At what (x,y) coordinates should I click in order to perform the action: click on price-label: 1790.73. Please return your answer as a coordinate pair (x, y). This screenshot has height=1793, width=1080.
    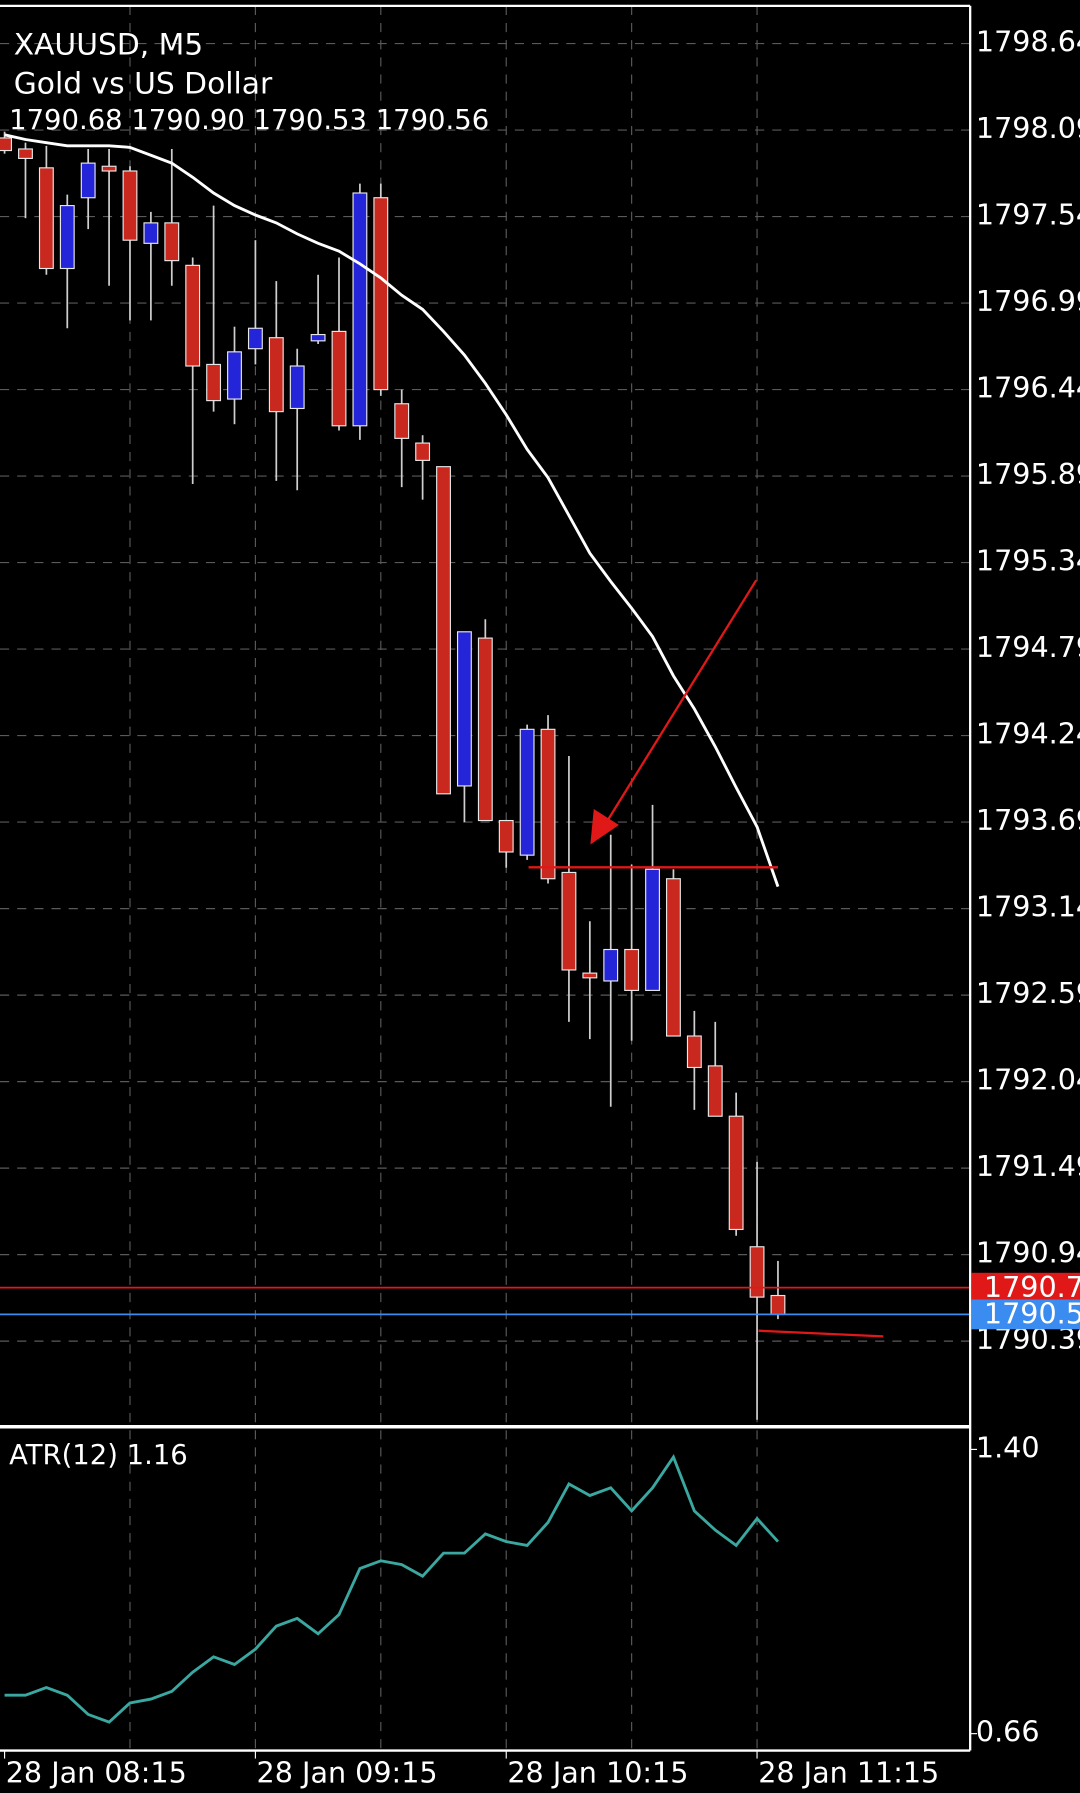
    Looking at the image, I should click on (1032, 1287).